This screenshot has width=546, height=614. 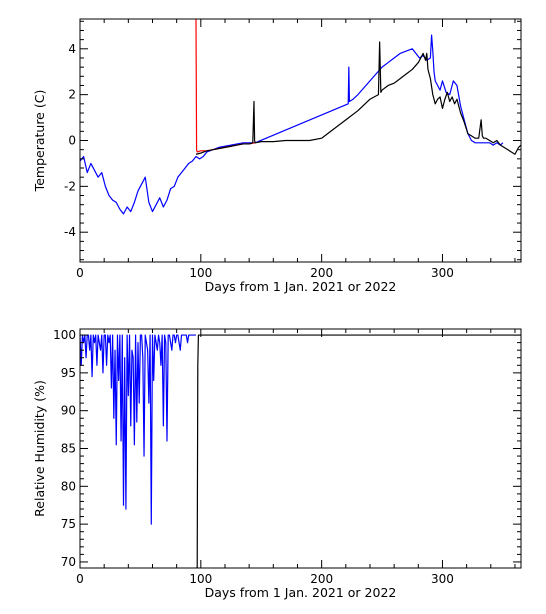 I want to click on humidity-y-axis-label: Relative Humidity (%), so click(x=39, y=448).